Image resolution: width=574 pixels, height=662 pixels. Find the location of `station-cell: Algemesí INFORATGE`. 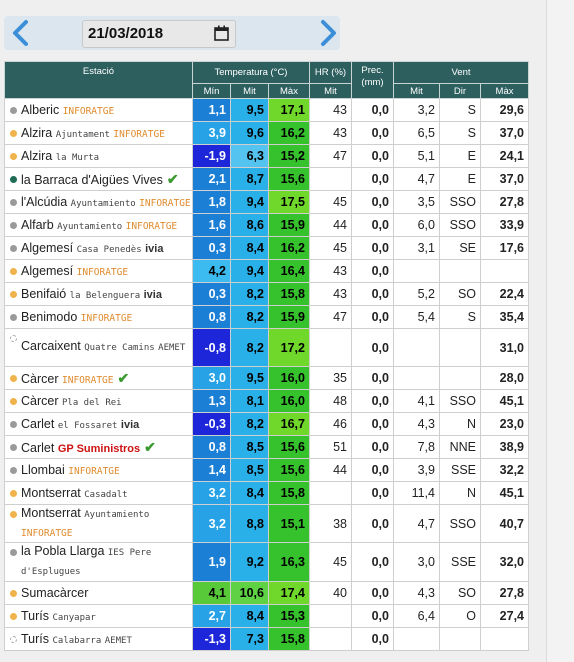

station-cell: Algemesí INFORATGE is located at coordinates (98, 271).